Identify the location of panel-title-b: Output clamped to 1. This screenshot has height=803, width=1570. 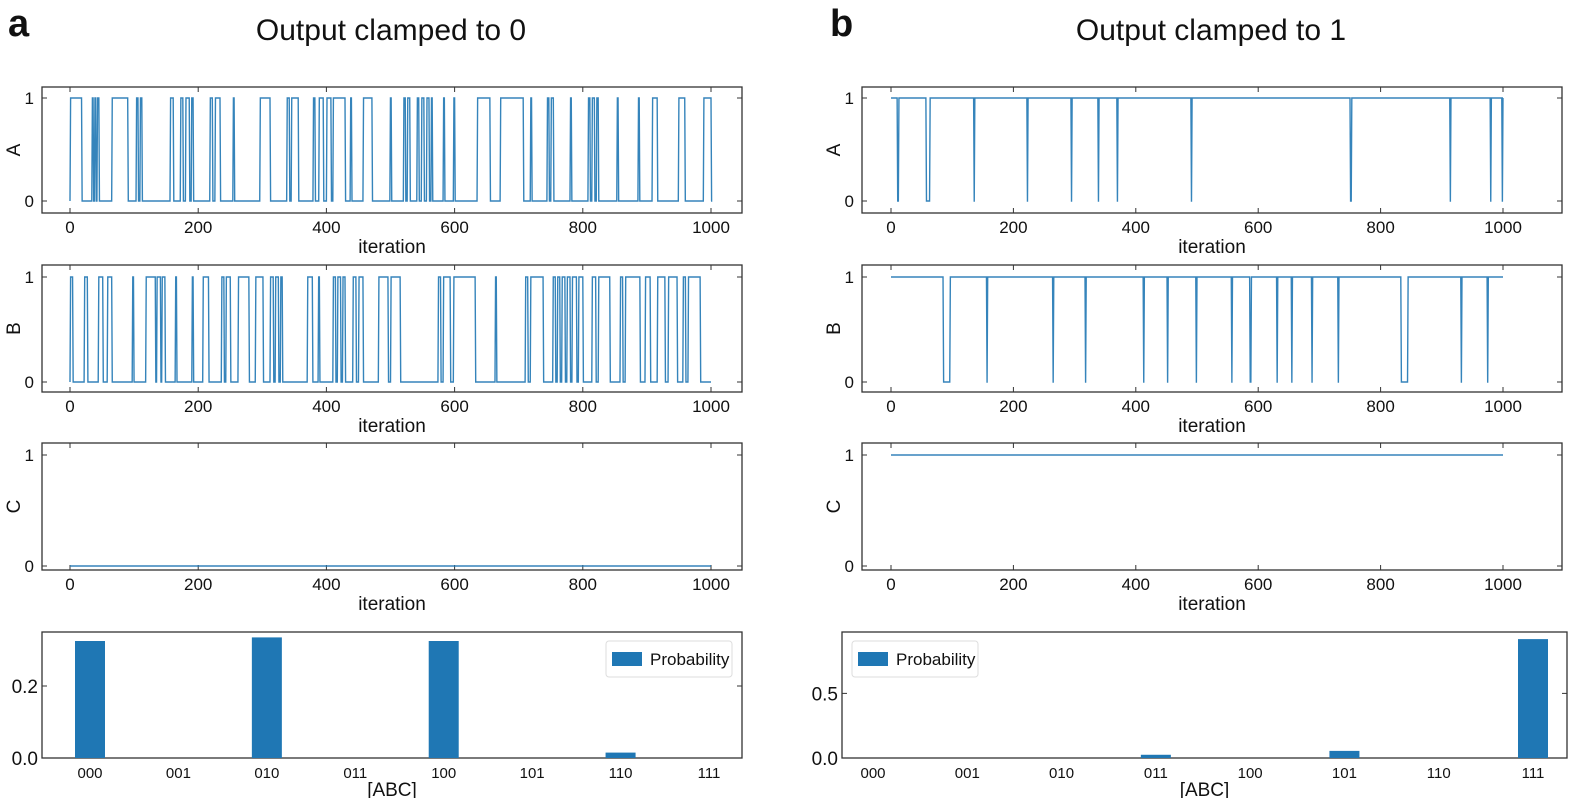
(1211, 30).